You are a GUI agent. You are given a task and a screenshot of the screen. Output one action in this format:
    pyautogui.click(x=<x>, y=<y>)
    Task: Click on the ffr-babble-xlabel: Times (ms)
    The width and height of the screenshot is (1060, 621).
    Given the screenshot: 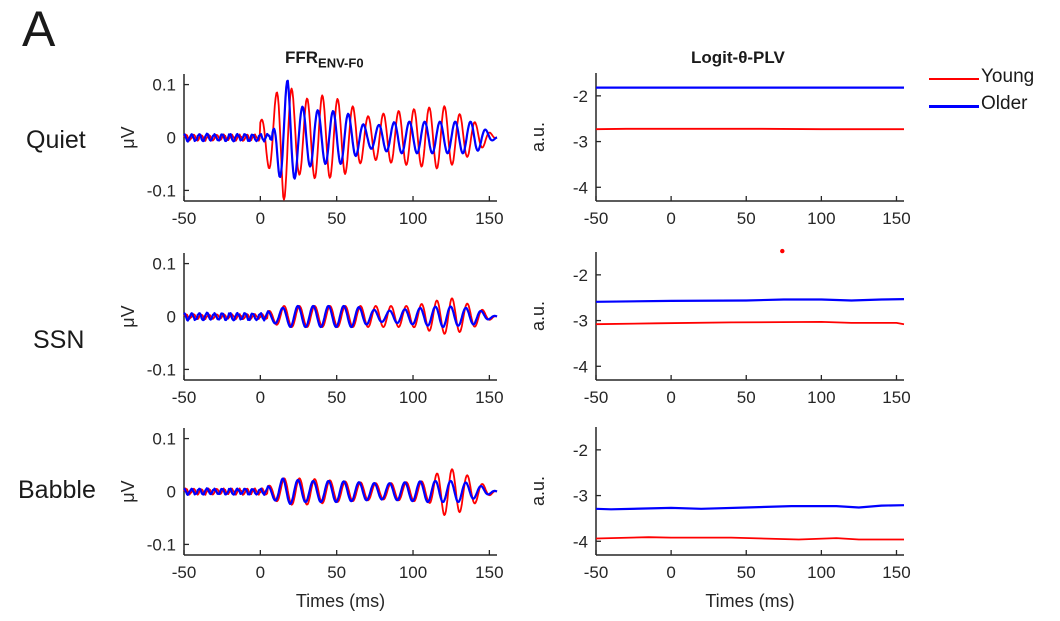 What is the action you would take?
    pyautogui.click(x=340, y=601)
    